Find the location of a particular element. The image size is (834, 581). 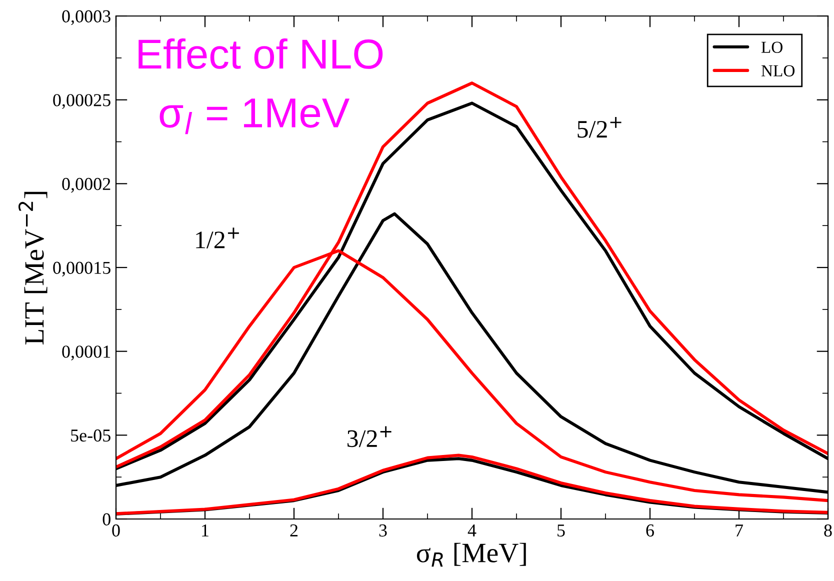

x-tick-label: 2 is located at coordinates (294, 530).